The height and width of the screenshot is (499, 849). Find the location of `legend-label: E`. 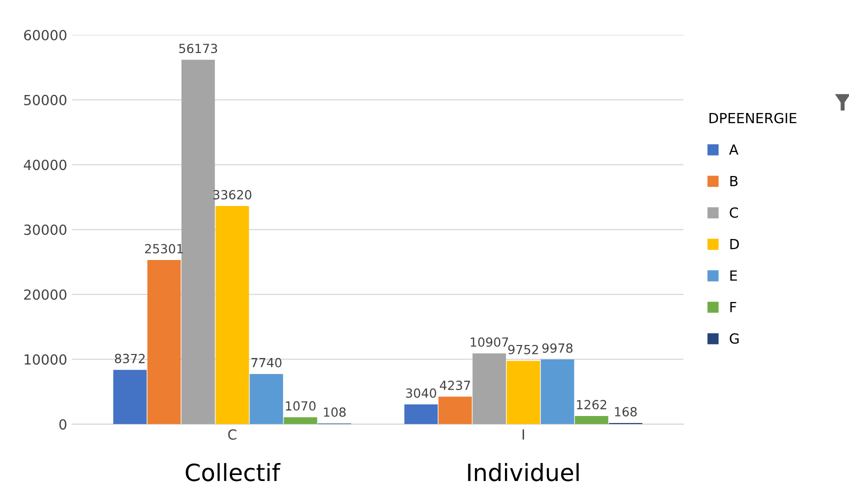

legend-label: E is located at coordinates (733, 275).